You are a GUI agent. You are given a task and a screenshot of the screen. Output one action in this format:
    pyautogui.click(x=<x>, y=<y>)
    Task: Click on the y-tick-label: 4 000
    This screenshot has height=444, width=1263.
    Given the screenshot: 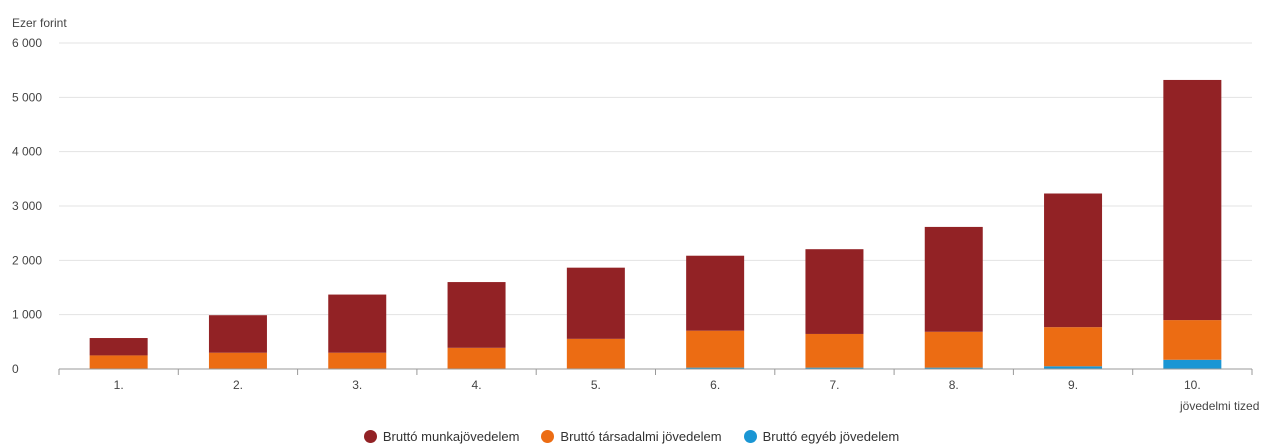 What is the action you would take?
    pyautogui.click(x=27, y=152)
    